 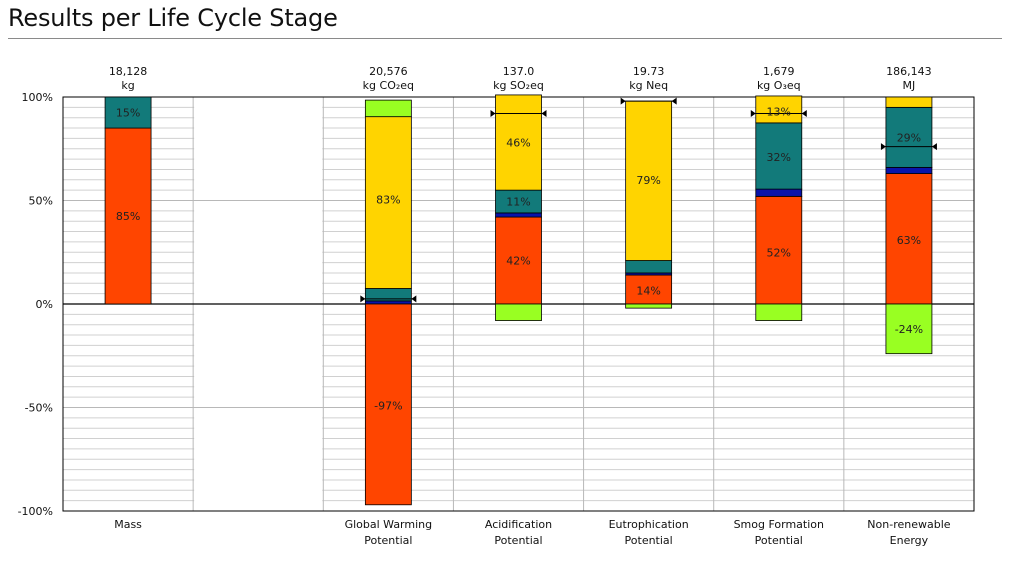 I want to click on data-label: -97%, so click(x=388, y=405).